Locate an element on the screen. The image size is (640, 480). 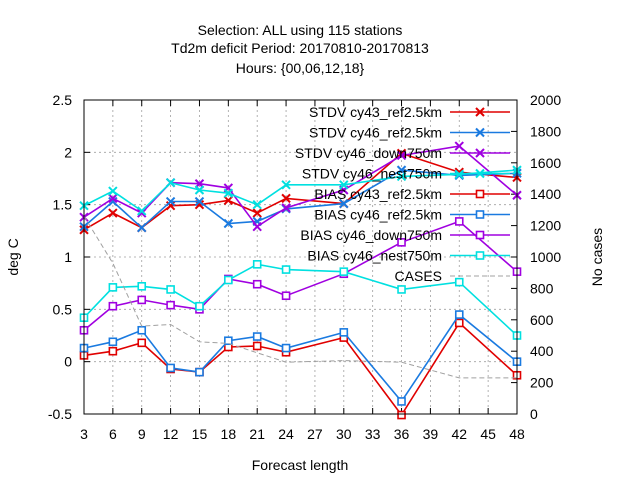
x-tick-label: 18 is located at coordinates (229, 434).